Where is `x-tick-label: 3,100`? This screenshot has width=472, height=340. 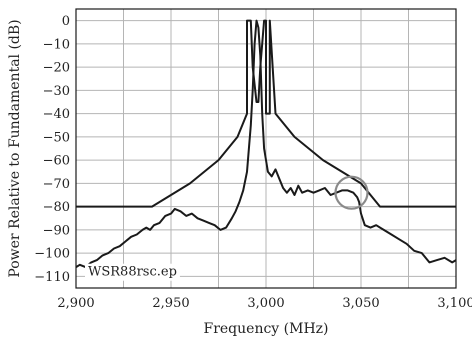
x-tick-label: 3,100 is located at coordinates (454, 303).